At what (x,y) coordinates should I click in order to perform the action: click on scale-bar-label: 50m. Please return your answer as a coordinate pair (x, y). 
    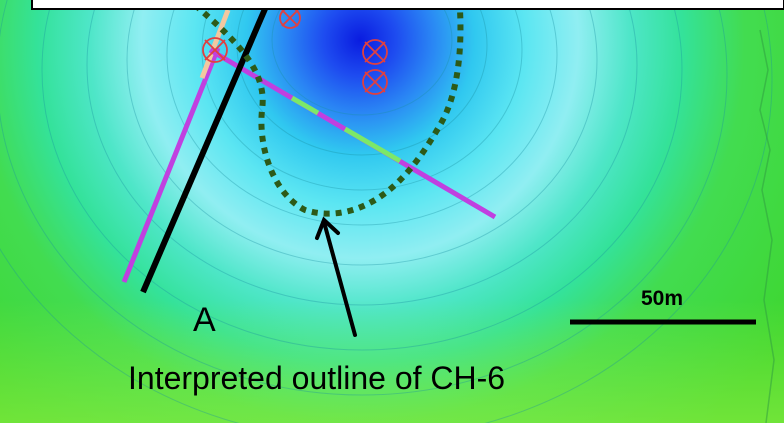
    Looking at the image, I should click on (662, 298).